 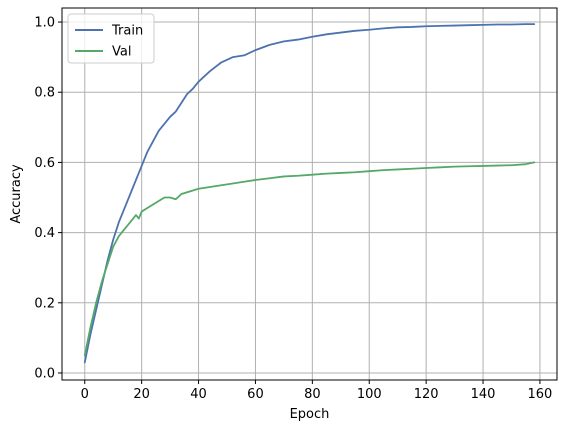 What do you see at coordinates (483, 394) in the screenshot?
I see `x-tick-label: 140` at bounding box center [483, 394].